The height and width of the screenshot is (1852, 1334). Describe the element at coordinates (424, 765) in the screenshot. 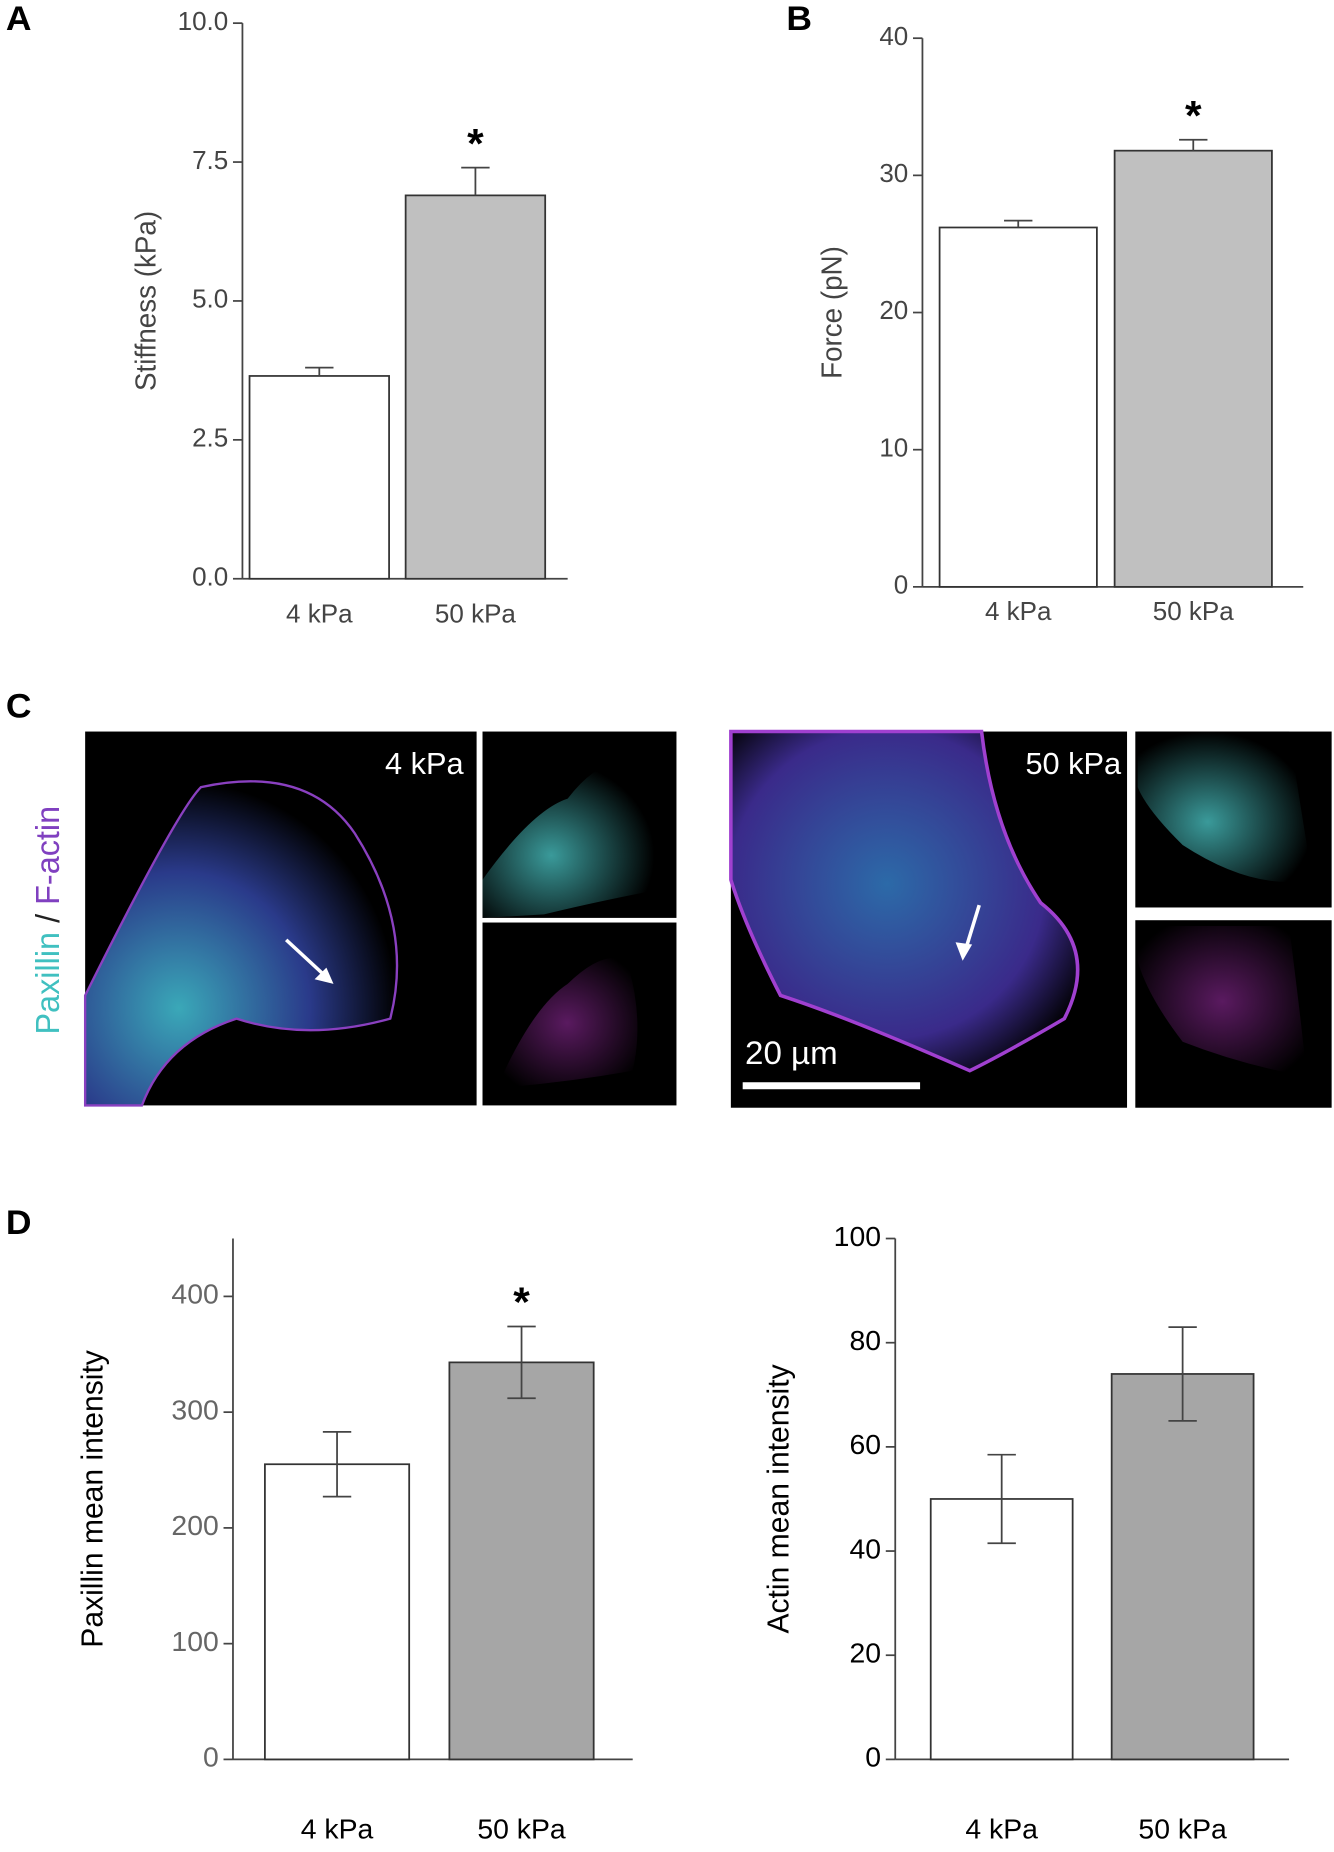

I see `condition-label: 4 kPa` at that location.